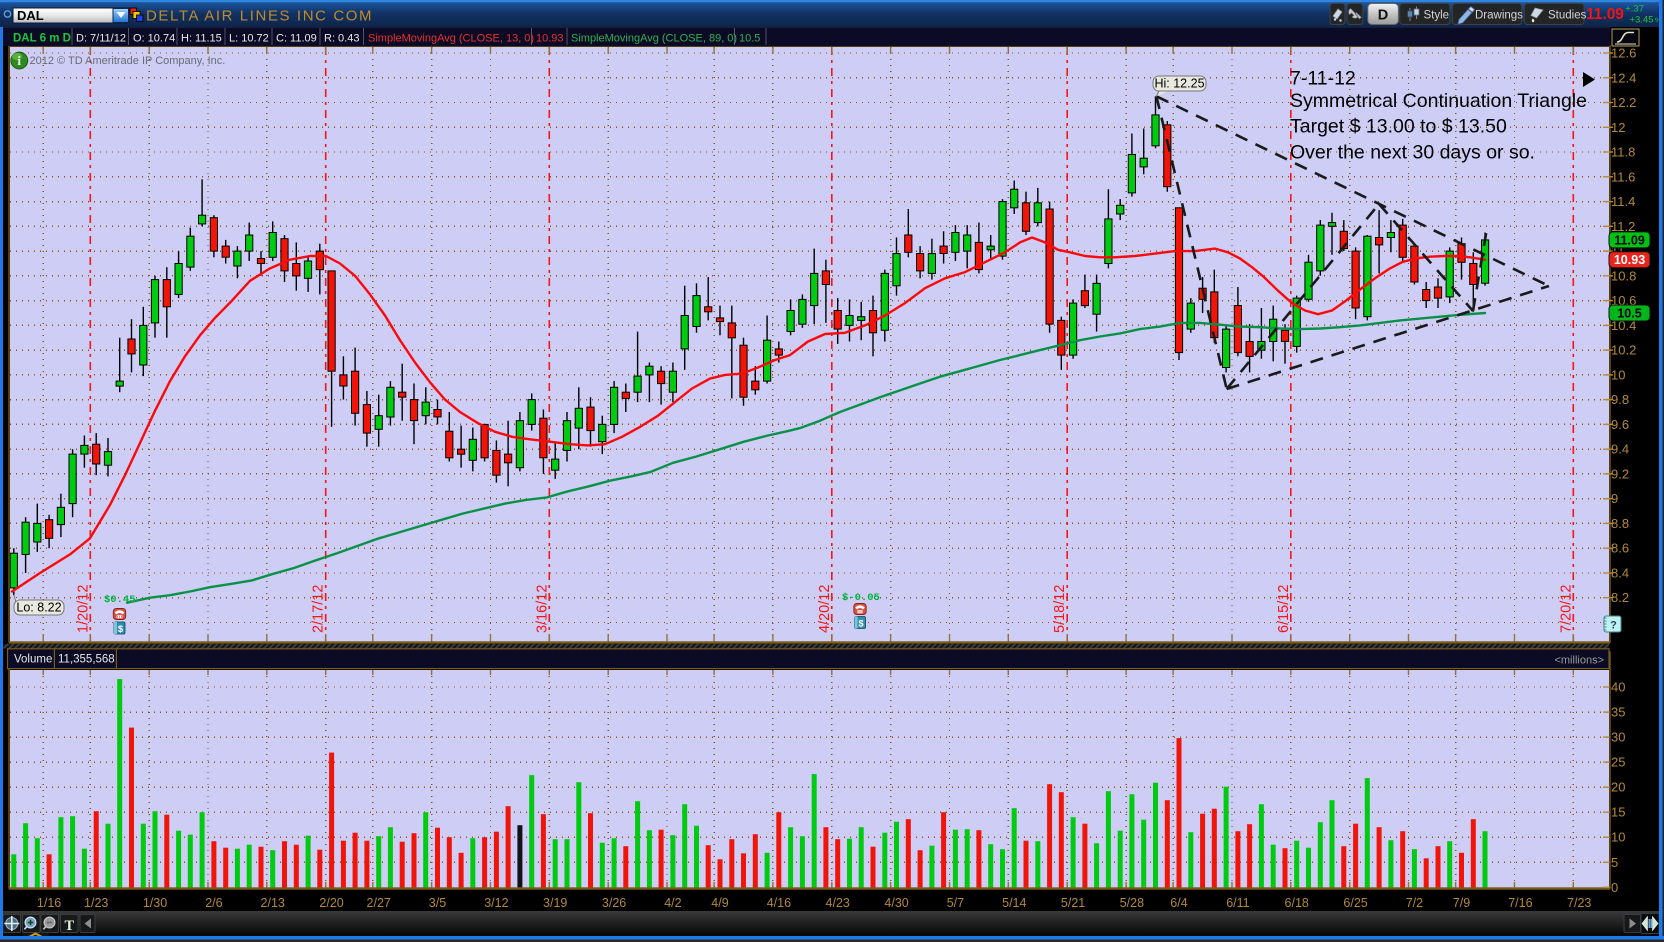 This screenshot has width=1664, height=942. Describe the element at coordinates (1414, 903) in the screenshot. I see `svg-text: 7/2` at that location.